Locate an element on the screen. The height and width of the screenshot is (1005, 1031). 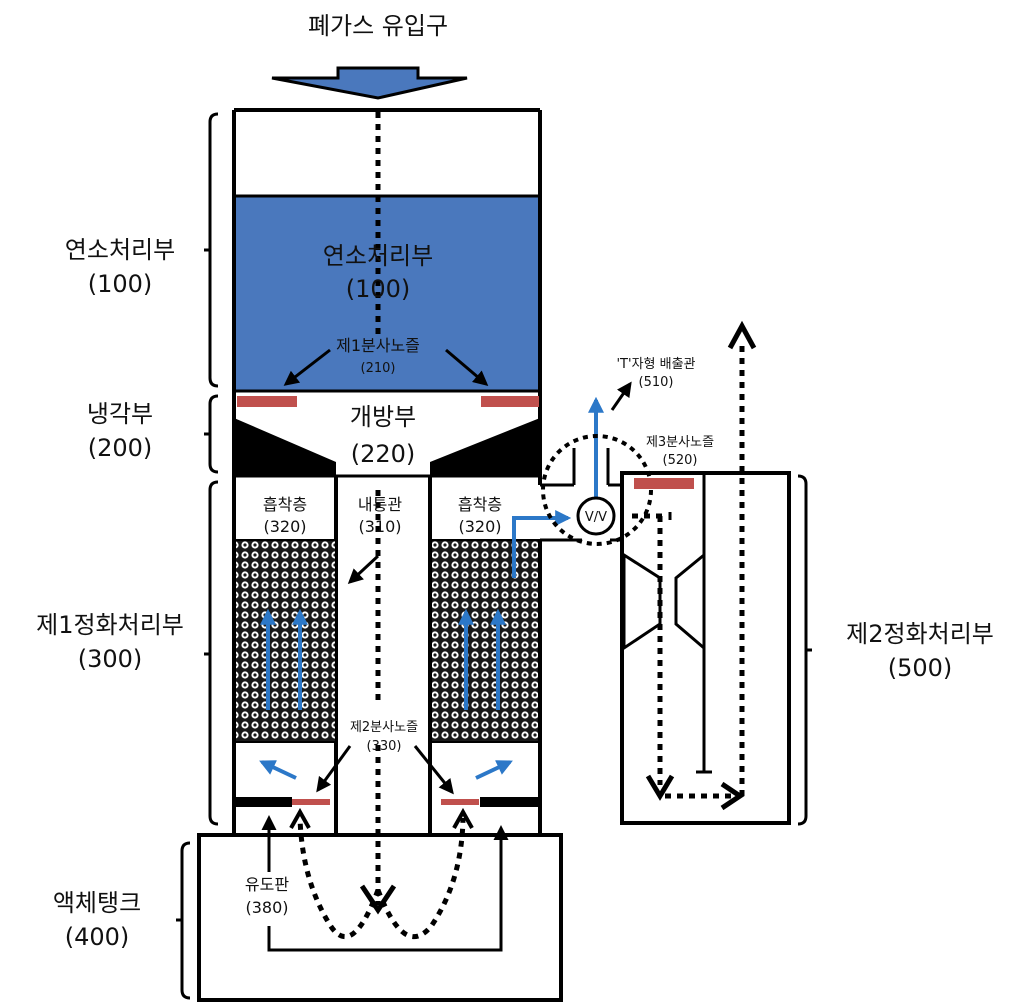
nozzle3 is located at coordinates (664, 483).